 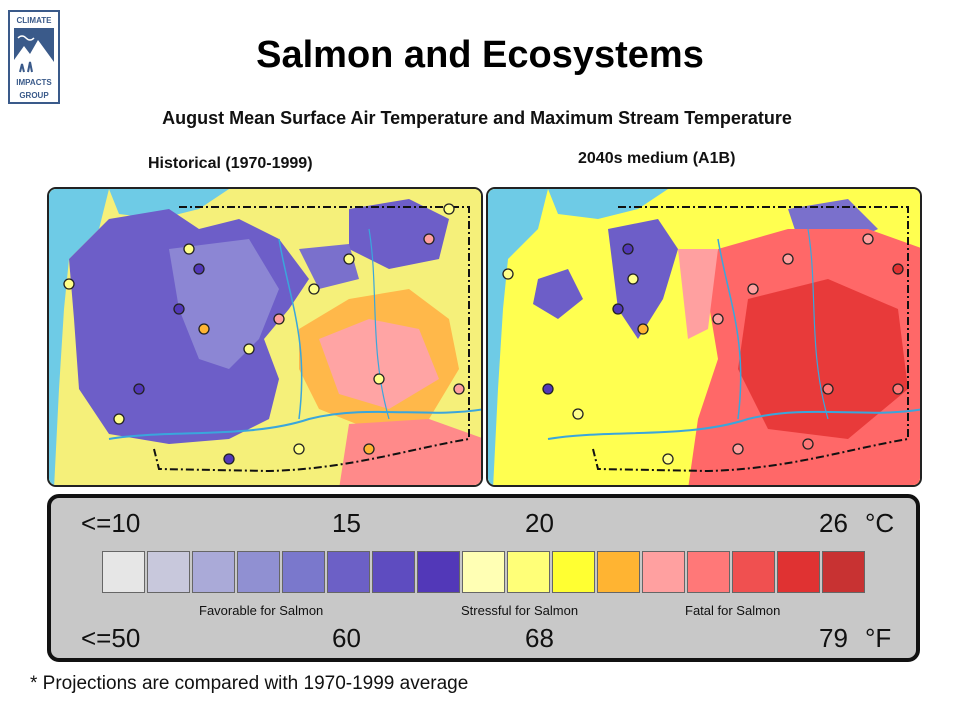 I want to click on celsius-unit: °C, so click(x=880, y=523).